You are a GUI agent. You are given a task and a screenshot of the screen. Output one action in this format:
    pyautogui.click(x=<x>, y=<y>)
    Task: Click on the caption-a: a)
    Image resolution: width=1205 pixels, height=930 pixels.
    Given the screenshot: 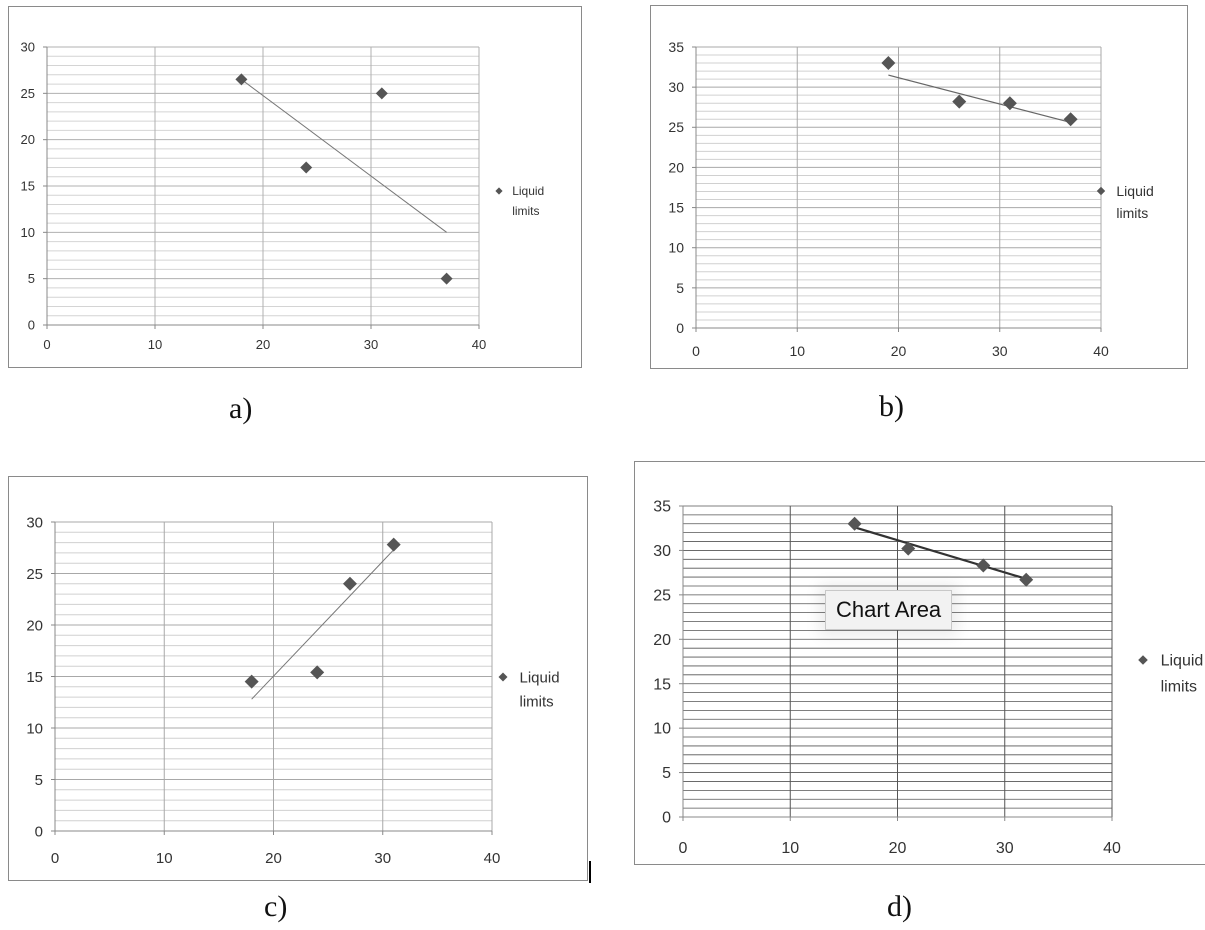 What is the action you would take?
    pyautogui.click(x=241, y=408)
    